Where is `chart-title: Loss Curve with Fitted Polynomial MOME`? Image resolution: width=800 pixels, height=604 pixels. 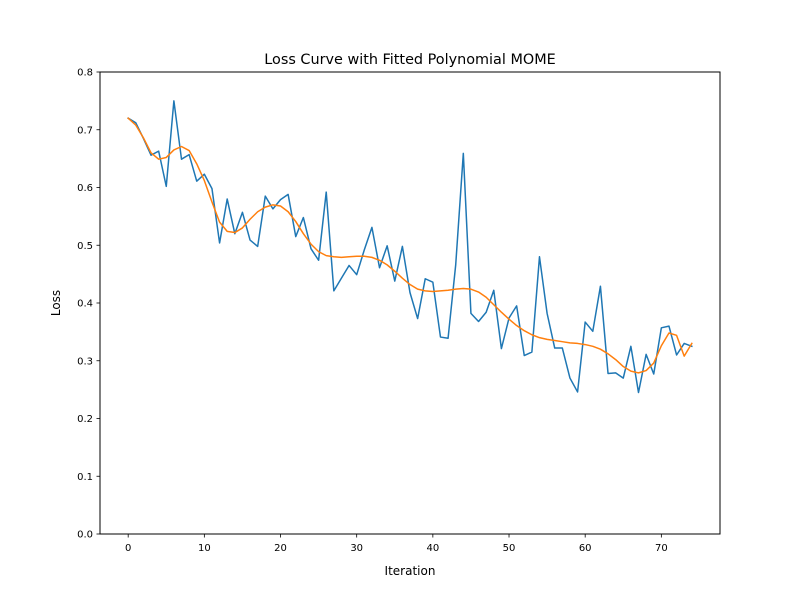 chart-title: Loss Curve with Fitted Polynomial MOME is located at coordinates (409, 60).